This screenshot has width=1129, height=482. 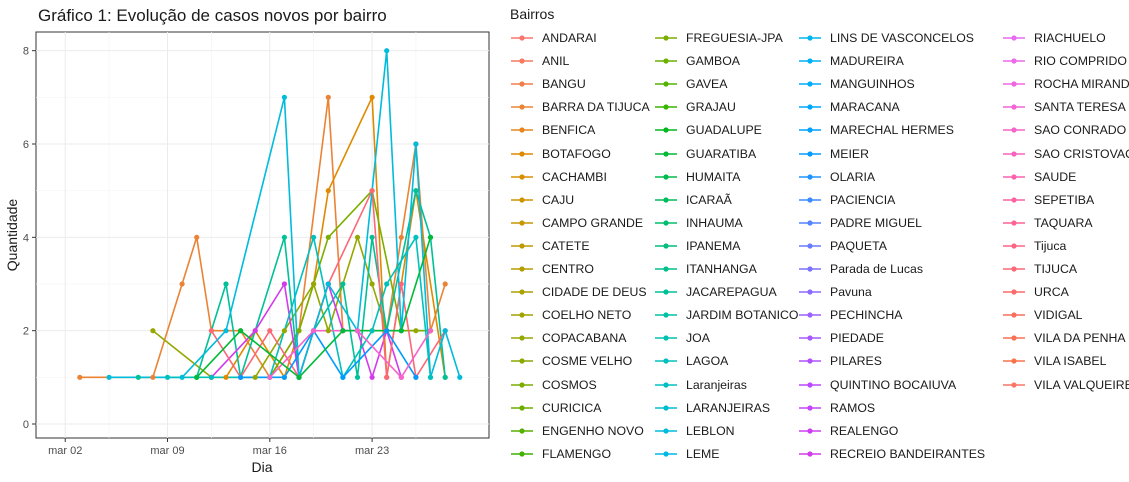 I want to click on legend-label: LEBLON, so click(x=710, y=430).